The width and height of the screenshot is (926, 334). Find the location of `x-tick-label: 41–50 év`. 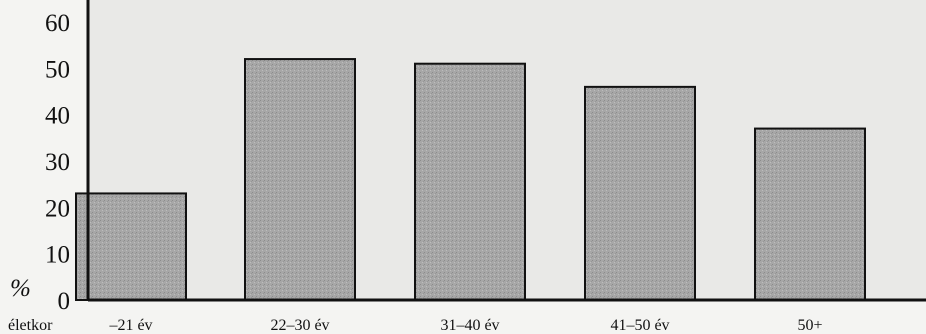

x-tick-label: 41–50 év is located at coordinates (639, 325).